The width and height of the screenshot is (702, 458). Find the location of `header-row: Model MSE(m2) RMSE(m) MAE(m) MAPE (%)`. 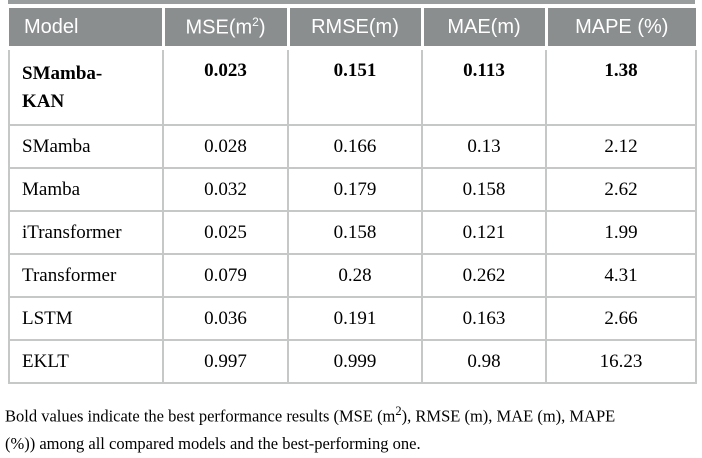

header-row: Model MSE(m2) RMSE(m) MAE(m) MAPE (%) is located at coordinates (352, 29).